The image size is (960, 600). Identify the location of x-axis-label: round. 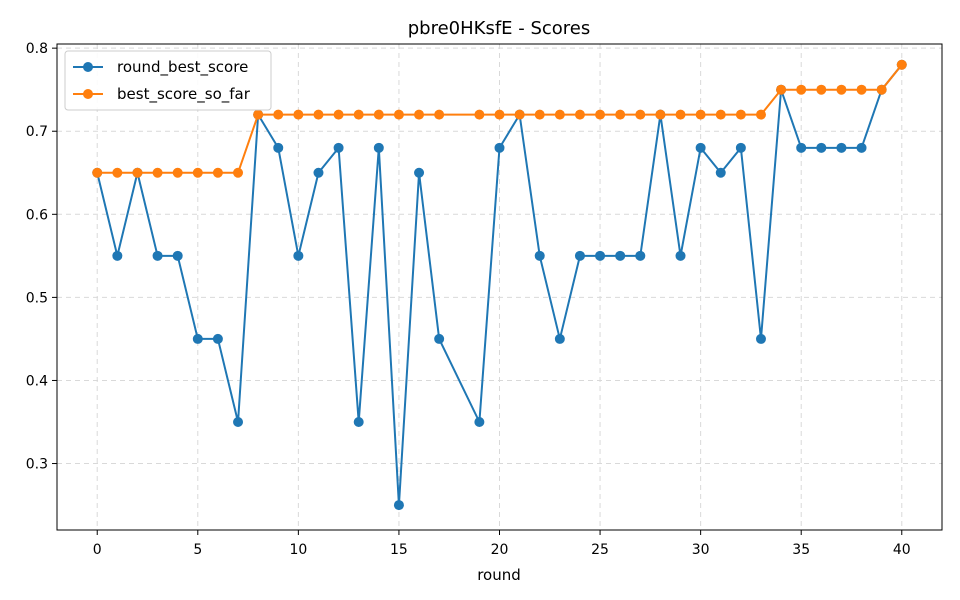
(499, 575).